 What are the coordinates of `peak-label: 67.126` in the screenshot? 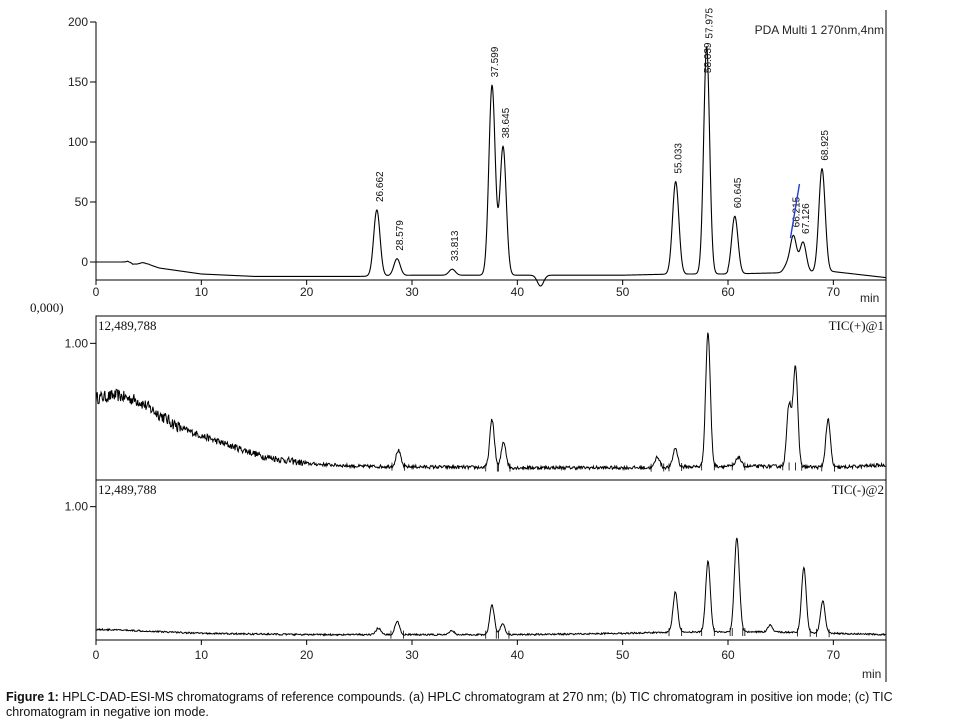 It's located at (806, 218).